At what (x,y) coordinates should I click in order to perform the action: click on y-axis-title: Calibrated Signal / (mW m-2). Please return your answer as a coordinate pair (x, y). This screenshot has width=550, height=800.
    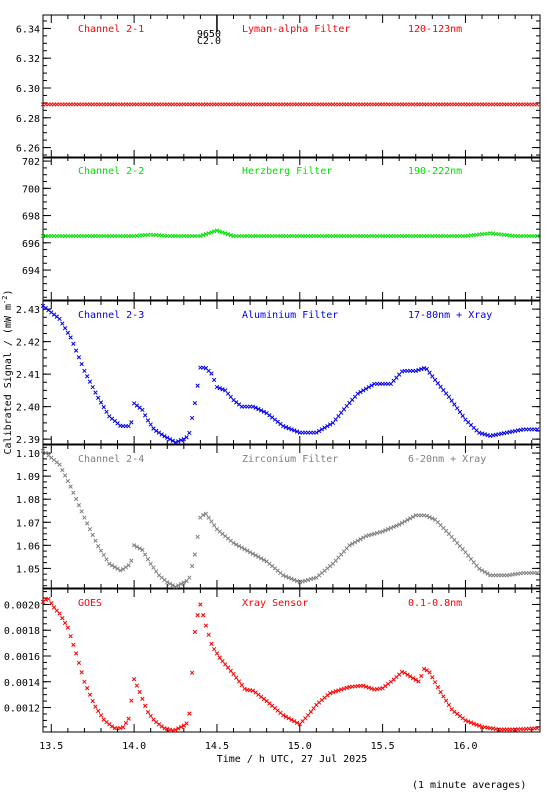
    Looking at the image, I should click on (7, 372).